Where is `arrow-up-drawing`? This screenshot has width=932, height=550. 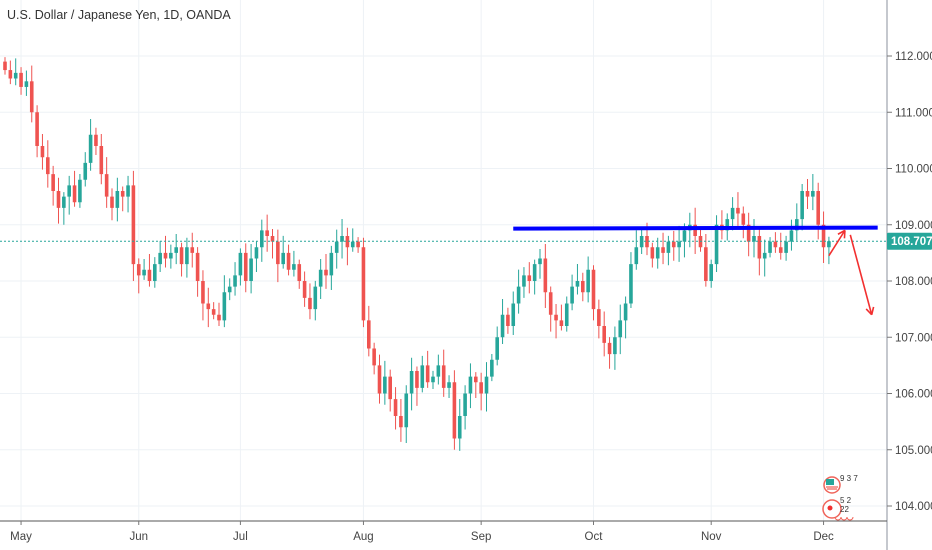
arrow-up-drawing is located at coordinates (837, 243).